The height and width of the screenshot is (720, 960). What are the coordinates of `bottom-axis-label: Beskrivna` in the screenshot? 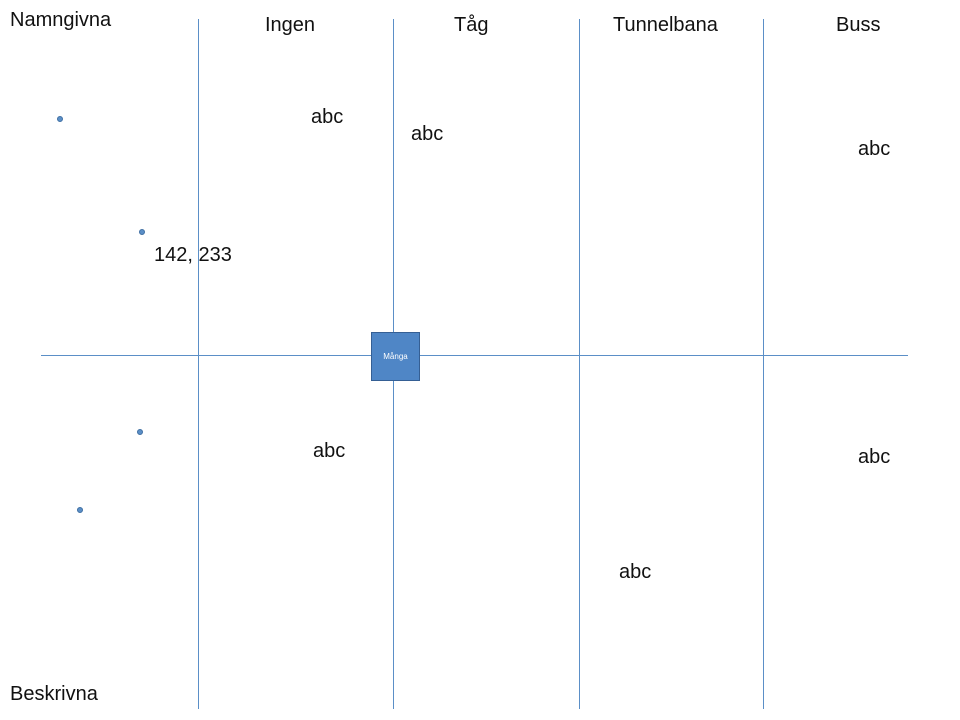 It's located at (54, 694).